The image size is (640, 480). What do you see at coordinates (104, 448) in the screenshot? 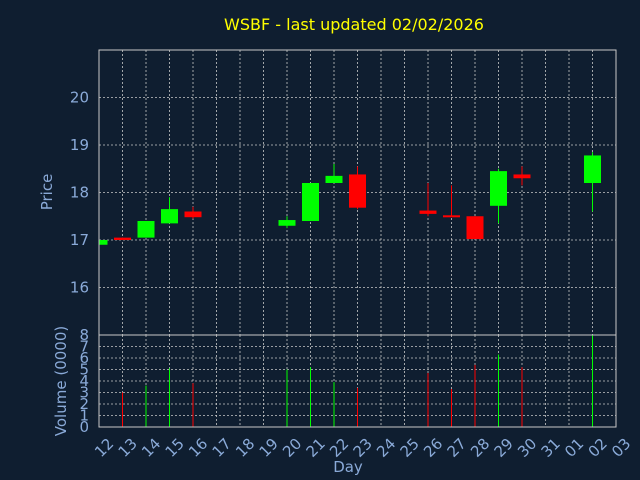
I see `x-tick-label: 12` at bounding box center [104, 448].